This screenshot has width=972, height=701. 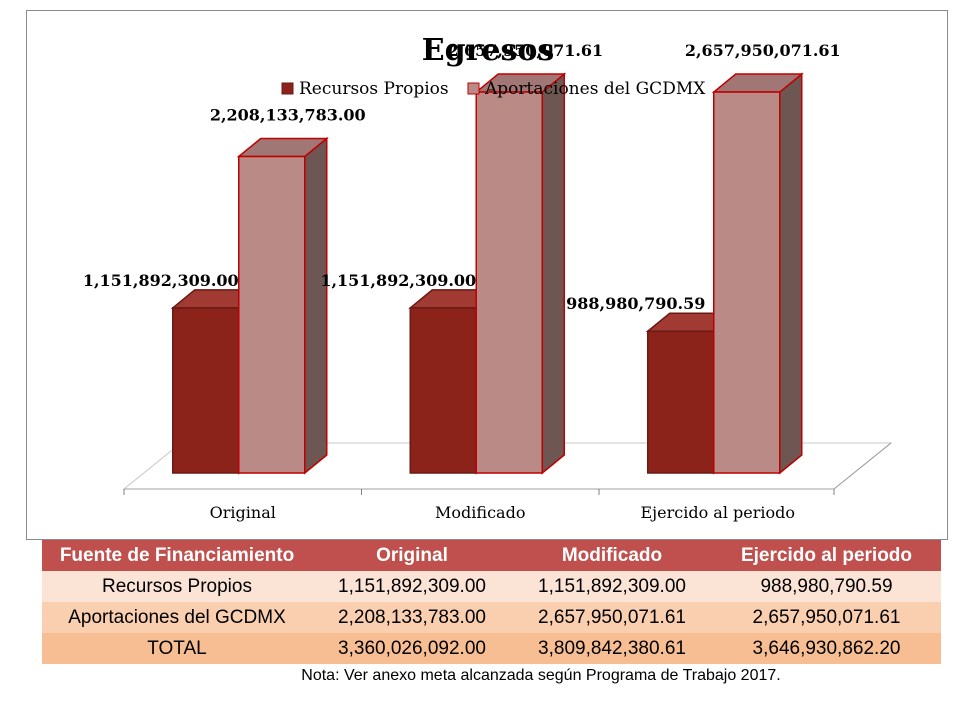 I want to click on table-cell: 3,646,930,862.20, so click(x=826, y=648).